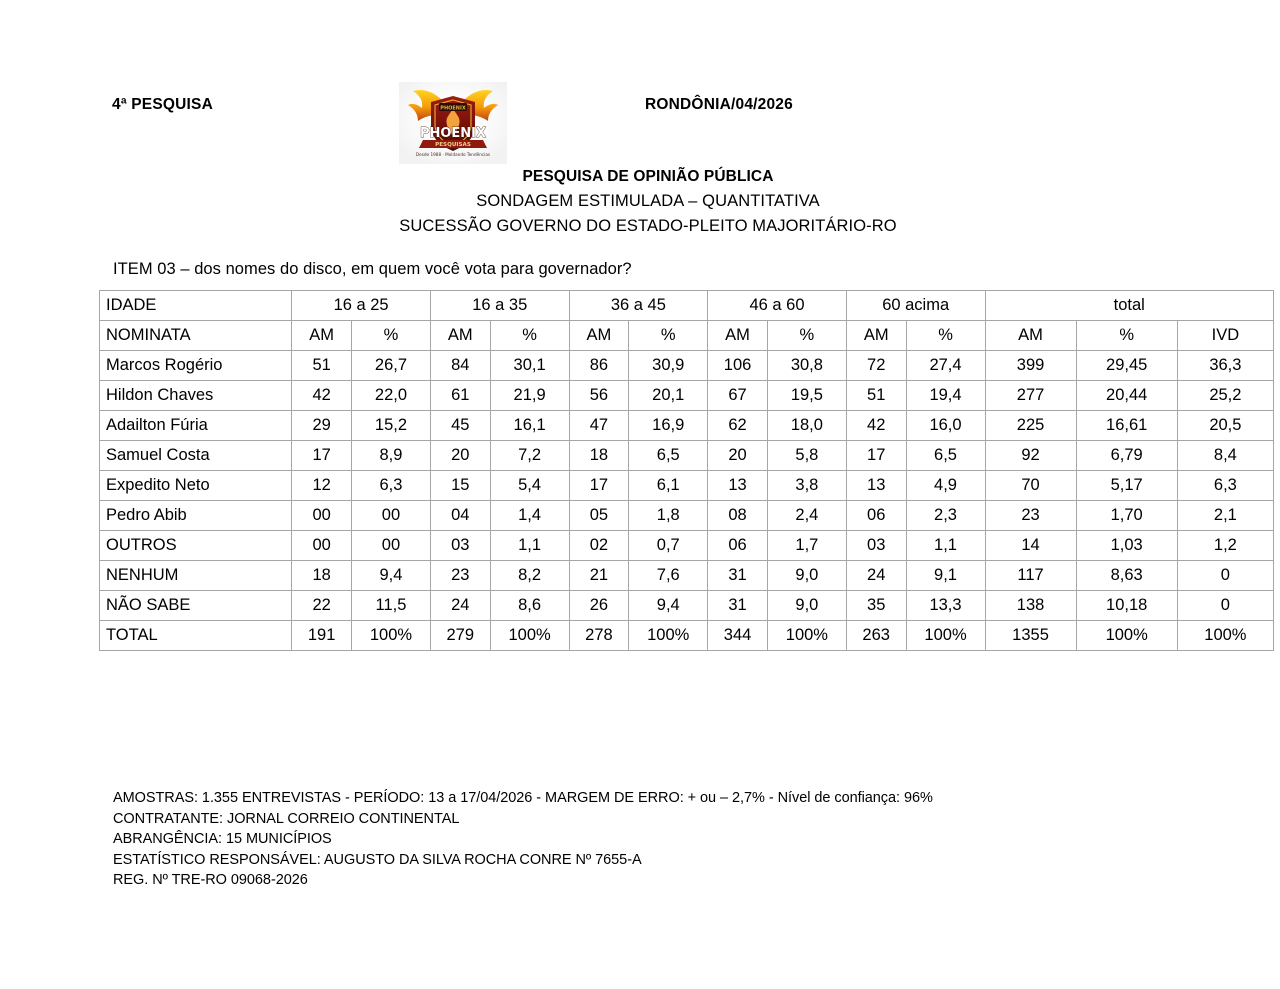 This screenshot has width=1280, height=989. Describe the element at coordinates (196, 635) in the screenshot. I see `total-label: TOTAL` at that location.